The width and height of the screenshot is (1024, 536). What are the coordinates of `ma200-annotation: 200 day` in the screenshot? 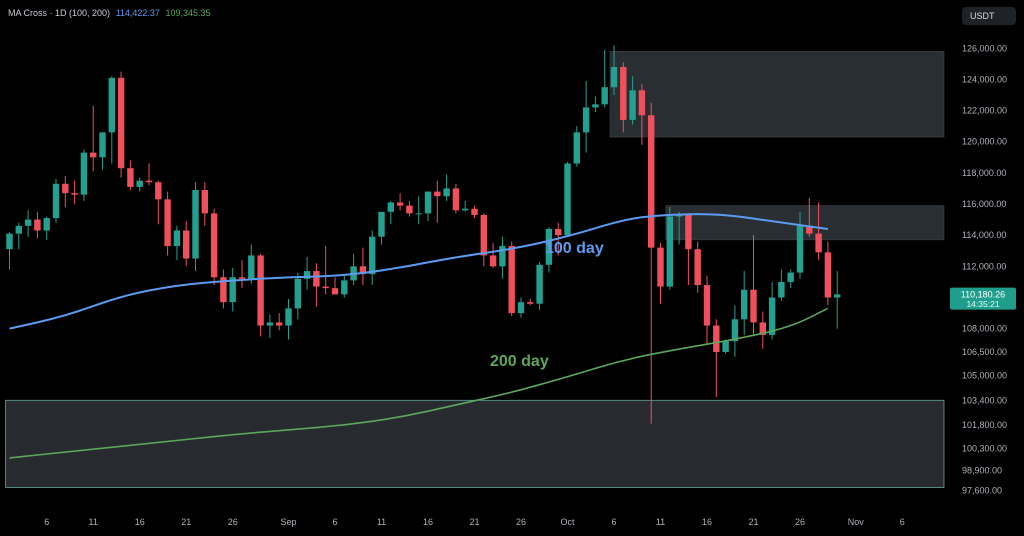 It's located at (519, 361).